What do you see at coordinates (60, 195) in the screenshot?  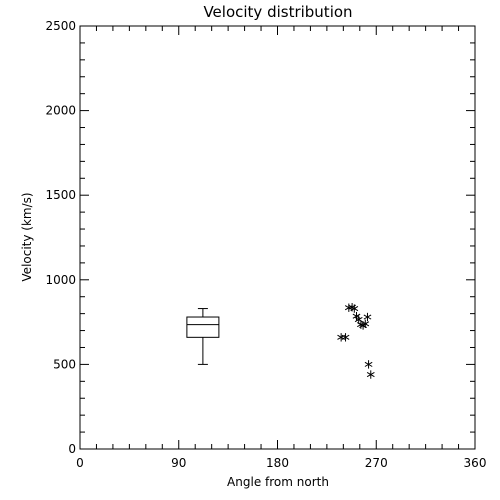 I see `y-tick-label: 1500` at bounding box center [60, 195].